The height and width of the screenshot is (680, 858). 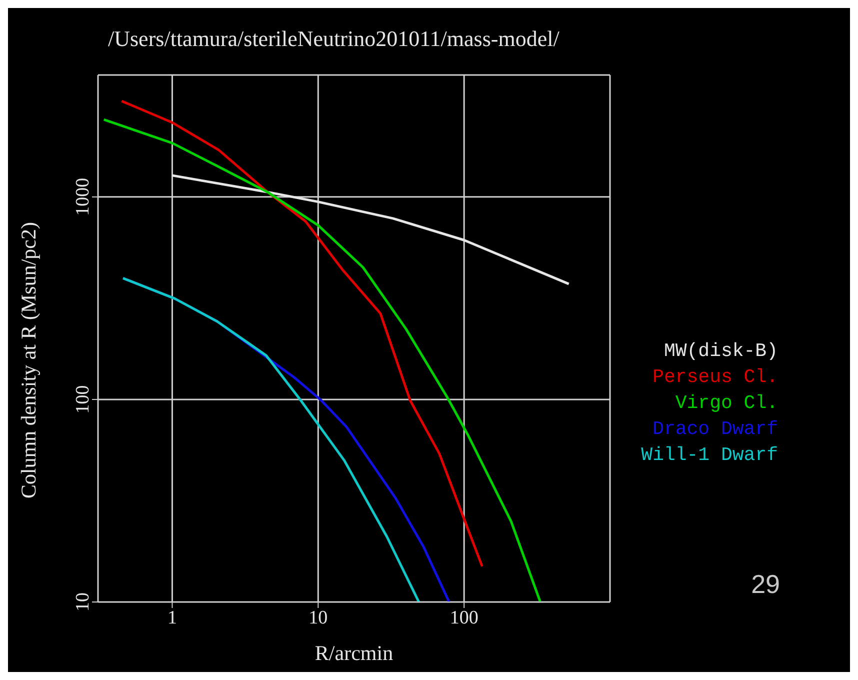 I want to click on chart-title: /Users/ttamura/sterileNeutrino201011/mass-model/, so click(x=334, y=39).